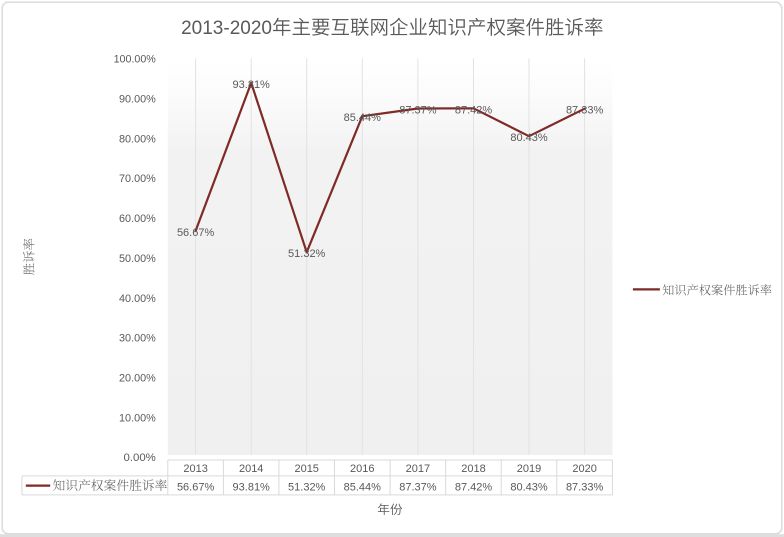 This screenshot has width=784, height=537. Describe the element at coordinates (137, 100) in the screenshot. I see `svg-text: 90.00%` at that location.